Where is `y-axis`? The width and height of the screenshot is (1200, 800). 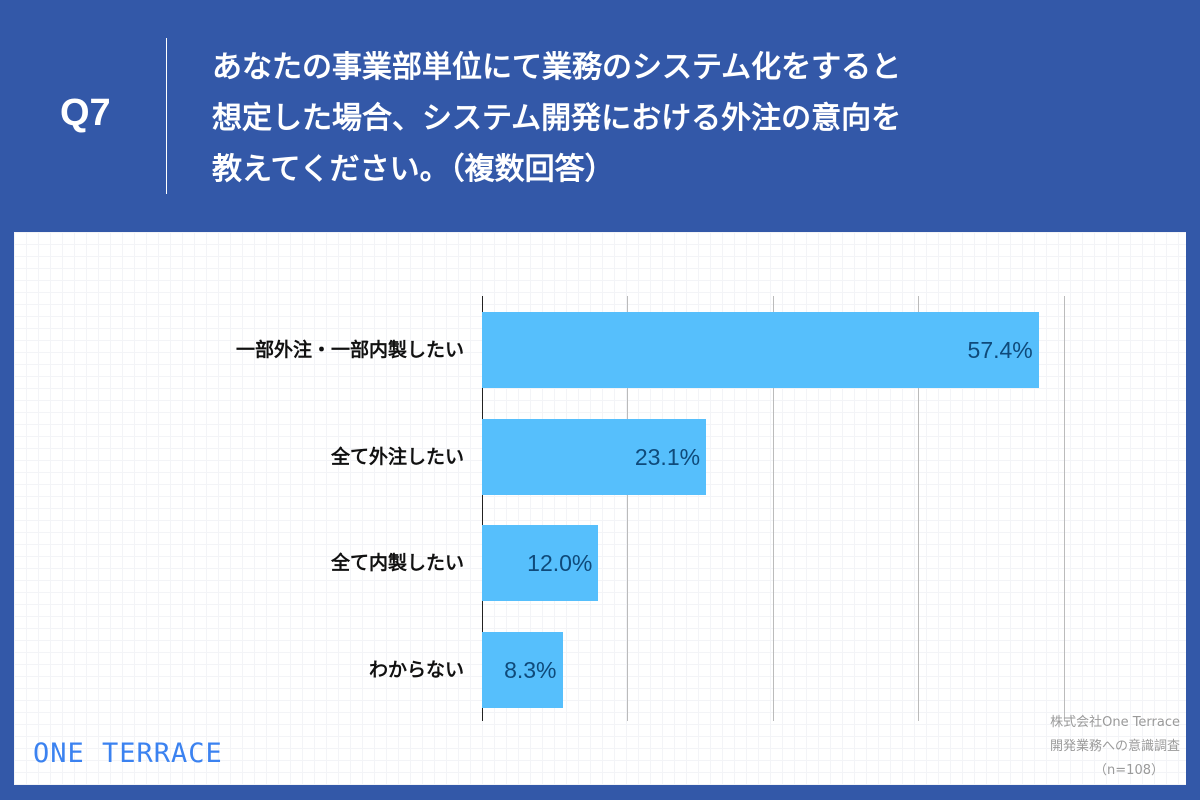 y-axis is located at coordinates (482, 508).